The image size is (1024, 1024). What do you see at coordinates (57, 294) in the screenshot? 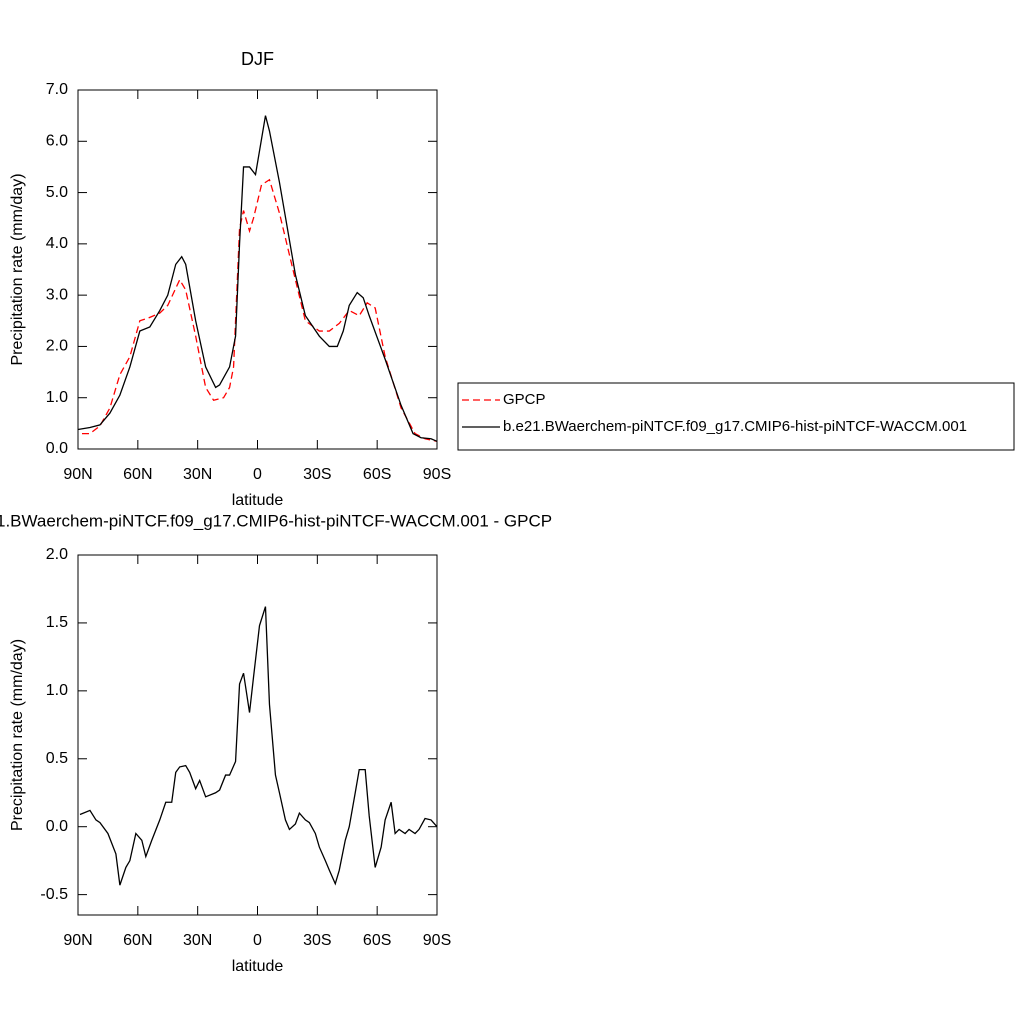
I see `y-tick-label: 3.0` at bounding box center [57, 294].